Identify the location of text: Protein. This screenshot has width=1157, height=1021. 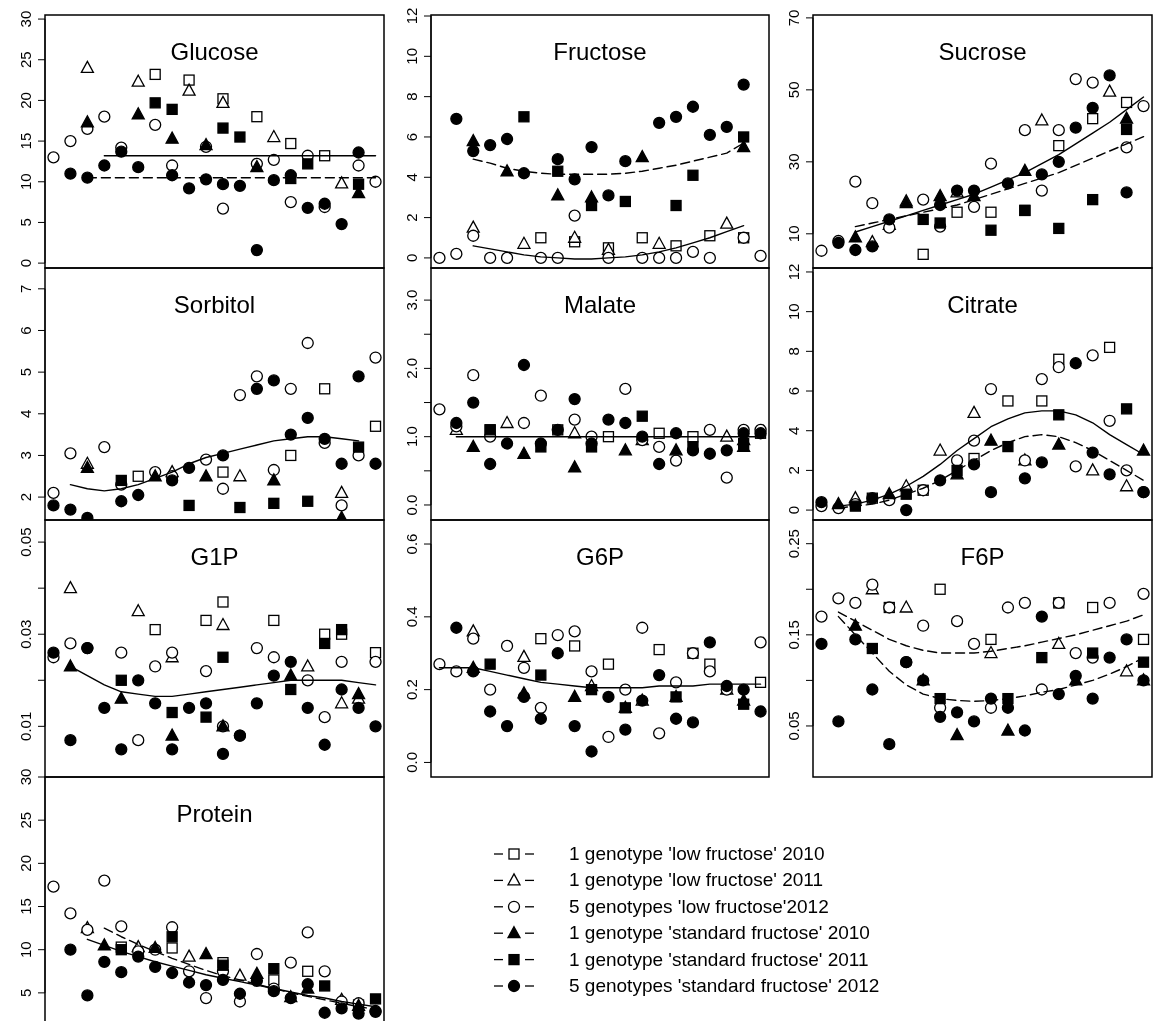
(214, 813).